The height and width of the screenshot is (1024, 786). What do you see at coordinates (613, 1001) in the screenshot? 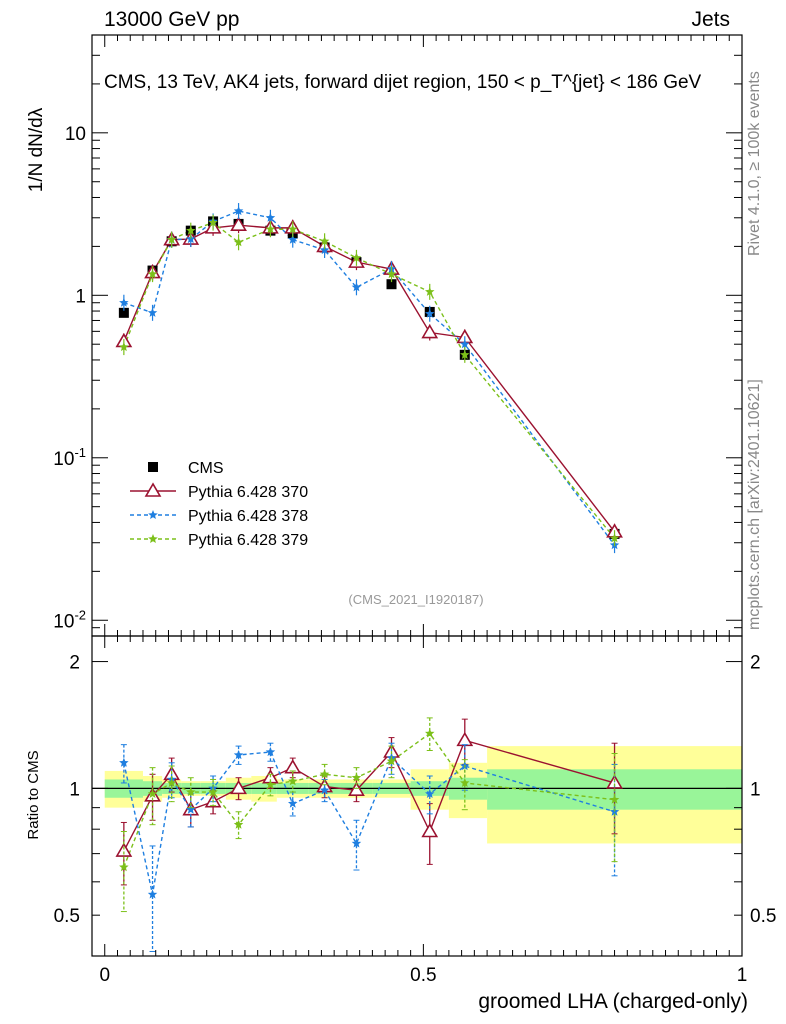
I see `x-axis-label: groomed LHA (charged-only)` at bounding box center [613, 1001].